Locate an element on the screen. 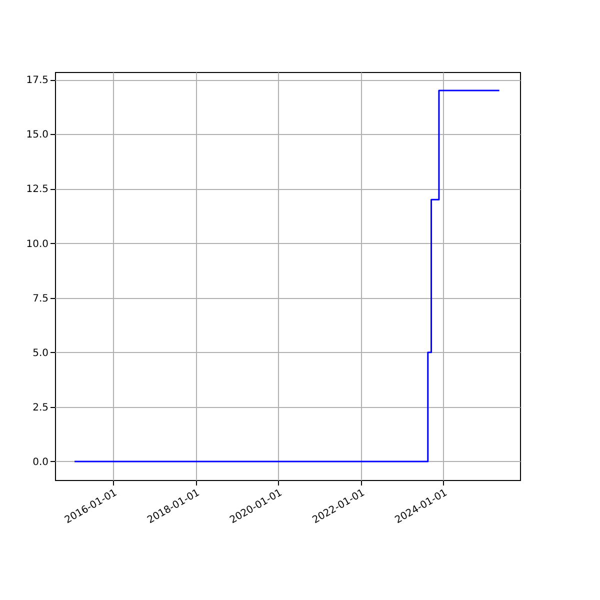  y-tick-label: 15.0 is located at coordinates (37, 135).